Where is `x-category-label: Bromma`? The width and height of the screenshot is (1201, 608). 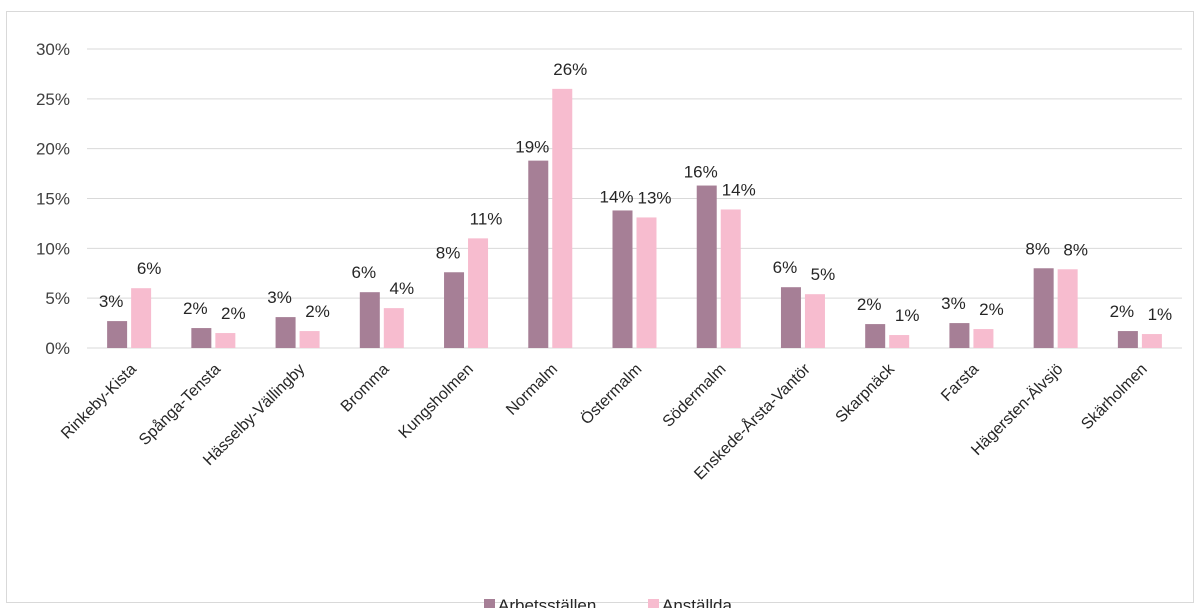
x-category-label: Bromma is located at coordinates (365, 388).